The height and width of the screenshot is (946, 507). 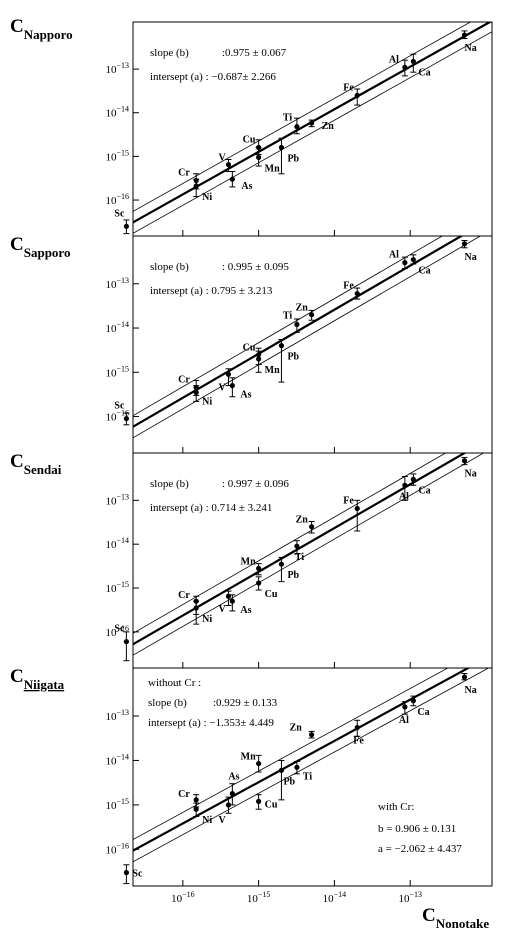 I want to click on annotation-intercept: intersept (a) : 0.714 ± 3.241, so click(x=211, y=508).